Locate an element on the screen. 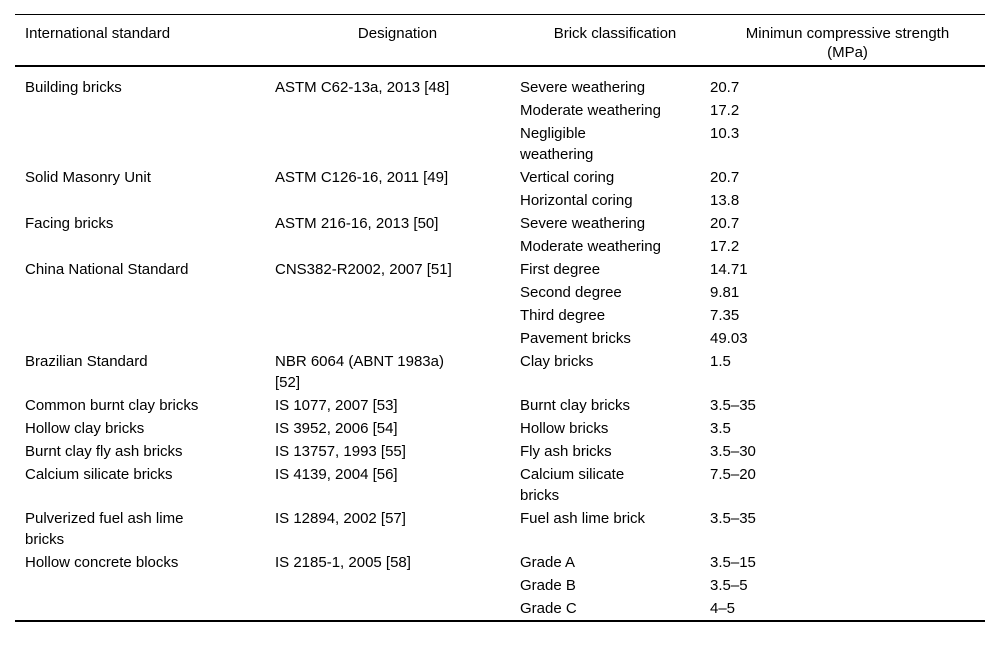 This screenshot has width=1000, height=649. cell-standard: Building bricks is located at coordinates (73, 87).